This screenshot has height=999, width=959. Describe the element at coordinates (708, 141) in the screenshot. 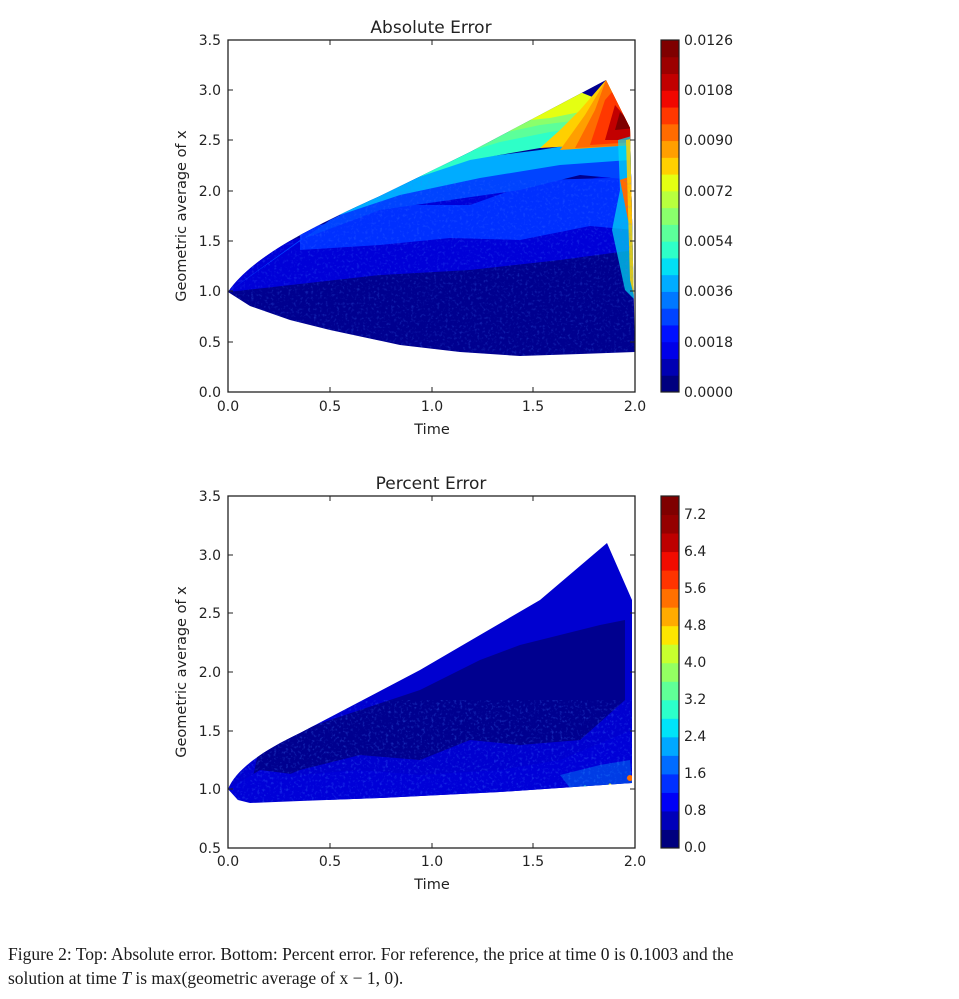

I see `svg-text: 0.0090` at that location.